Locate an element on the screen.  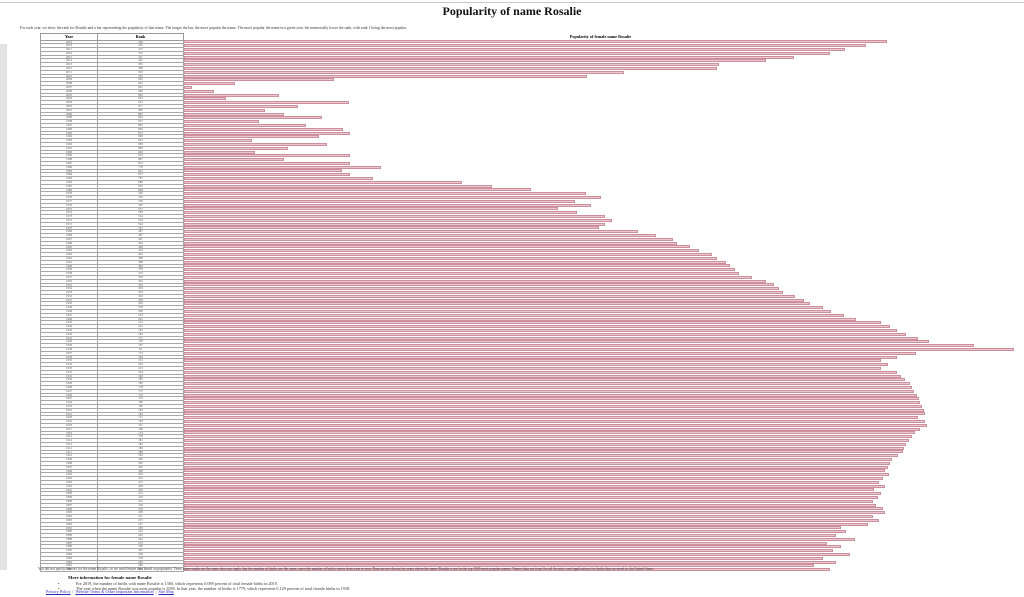
page-title: Popularity of name Rosalie is located at coordinates (512, 11).